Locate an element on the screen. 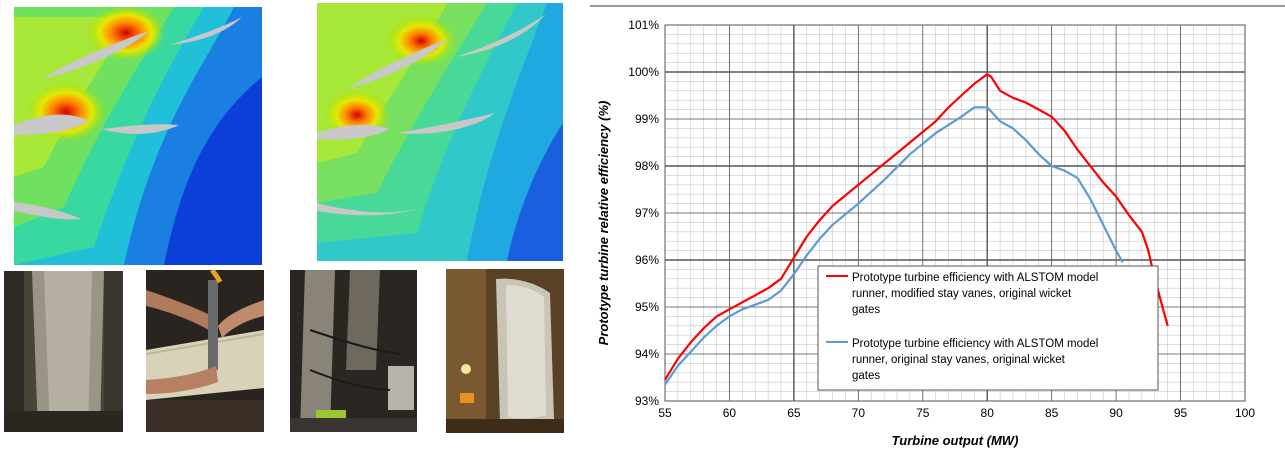  x-axis-title: Turbine output (MW) is located at coordinates (955, 440).